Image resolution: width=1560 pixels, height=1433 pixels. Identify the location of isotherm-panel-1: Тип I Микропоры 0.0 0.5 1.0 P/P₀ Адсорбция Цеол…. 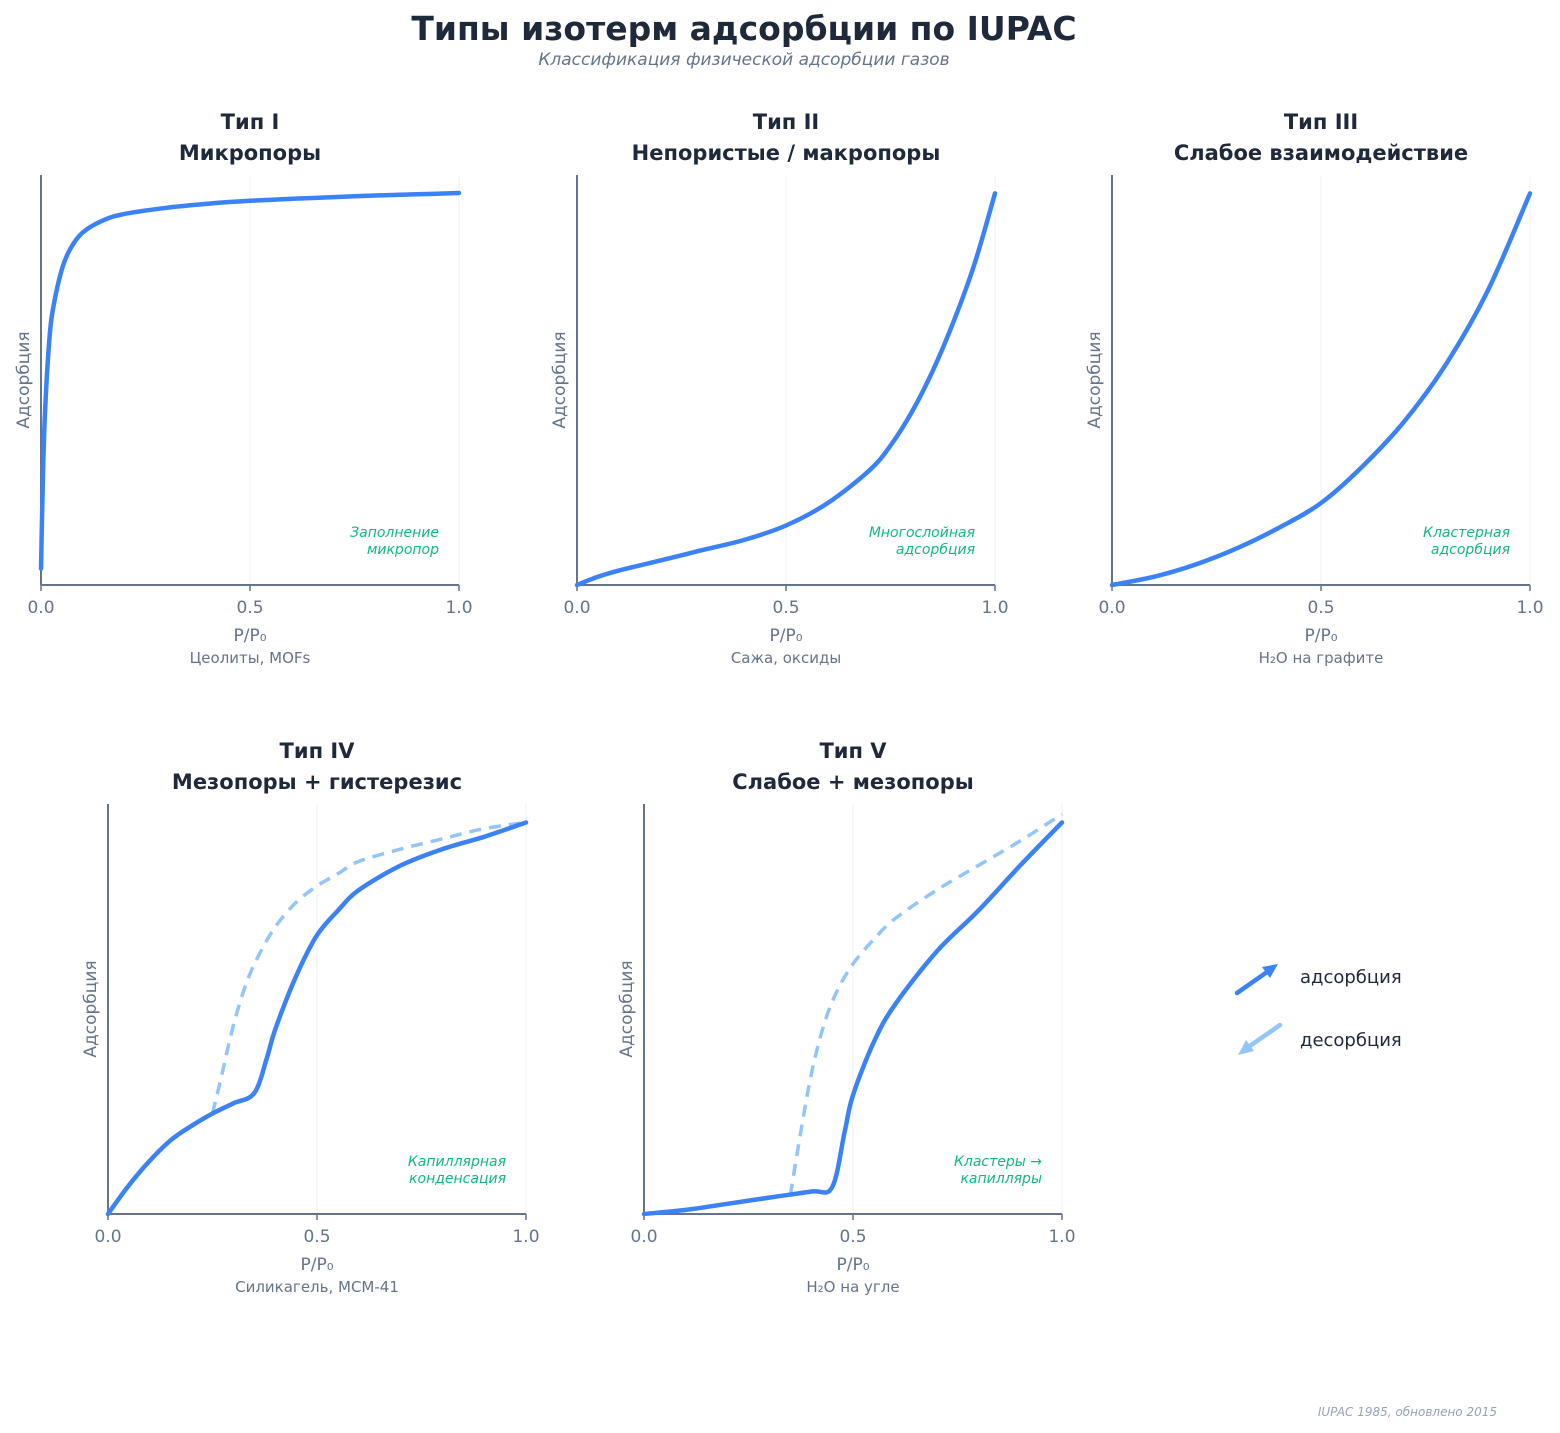
(243, 388).